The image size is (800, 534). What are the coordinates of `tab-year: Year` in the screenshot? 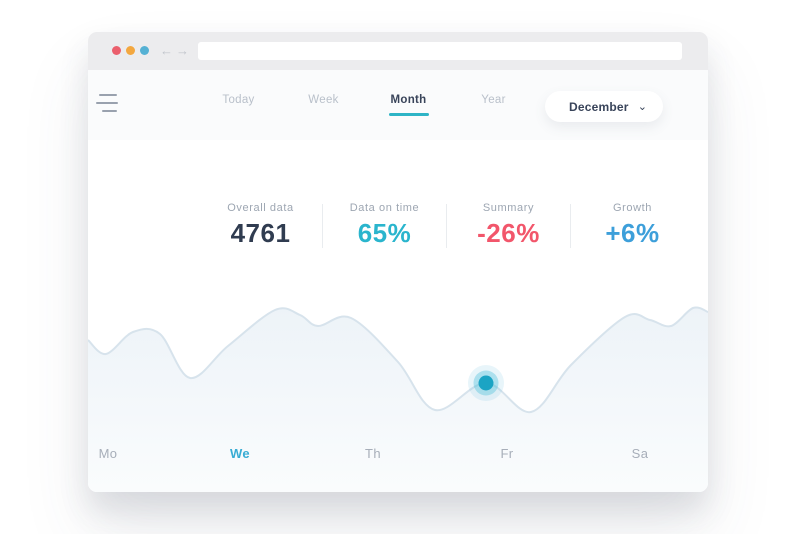 It's located at (493, 105).